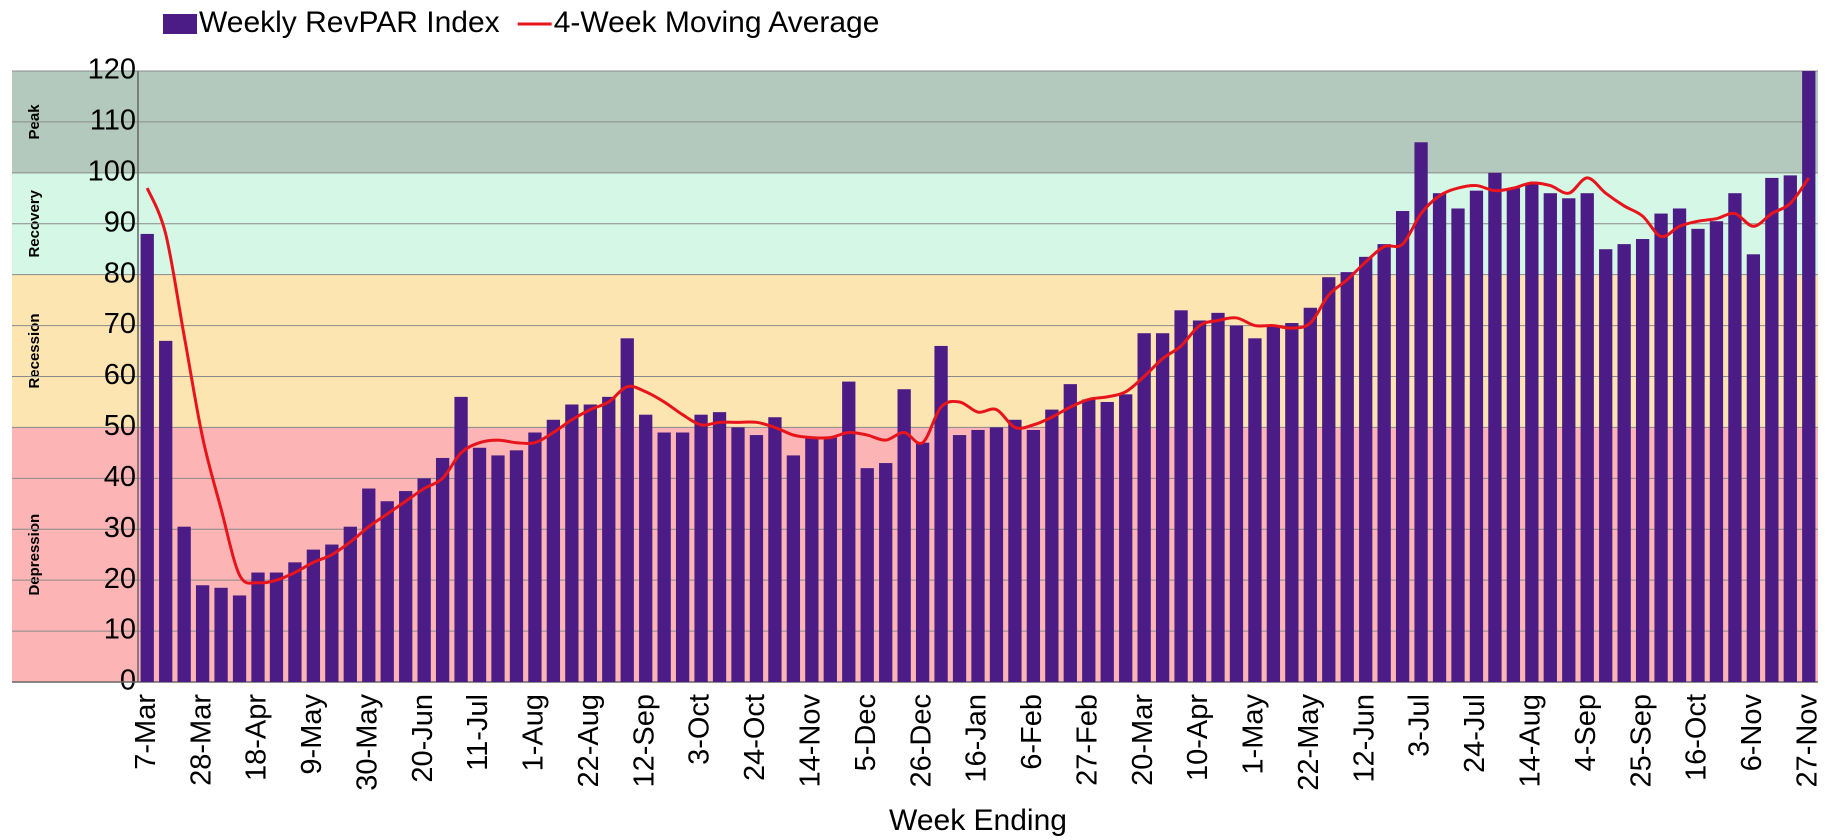  I want to click on x-tick-label: 22-May, so click(1309, 742).